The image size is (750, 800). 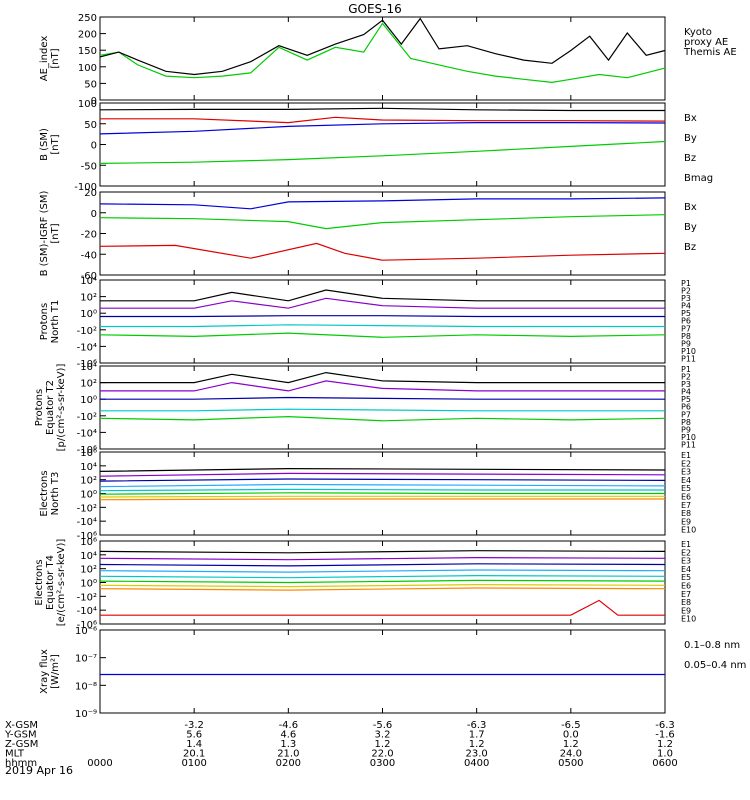 What do you see at coordinates (87, 18) in the screenshot?
I see `y-tick-label: 250` at bounding box center [87, 18].